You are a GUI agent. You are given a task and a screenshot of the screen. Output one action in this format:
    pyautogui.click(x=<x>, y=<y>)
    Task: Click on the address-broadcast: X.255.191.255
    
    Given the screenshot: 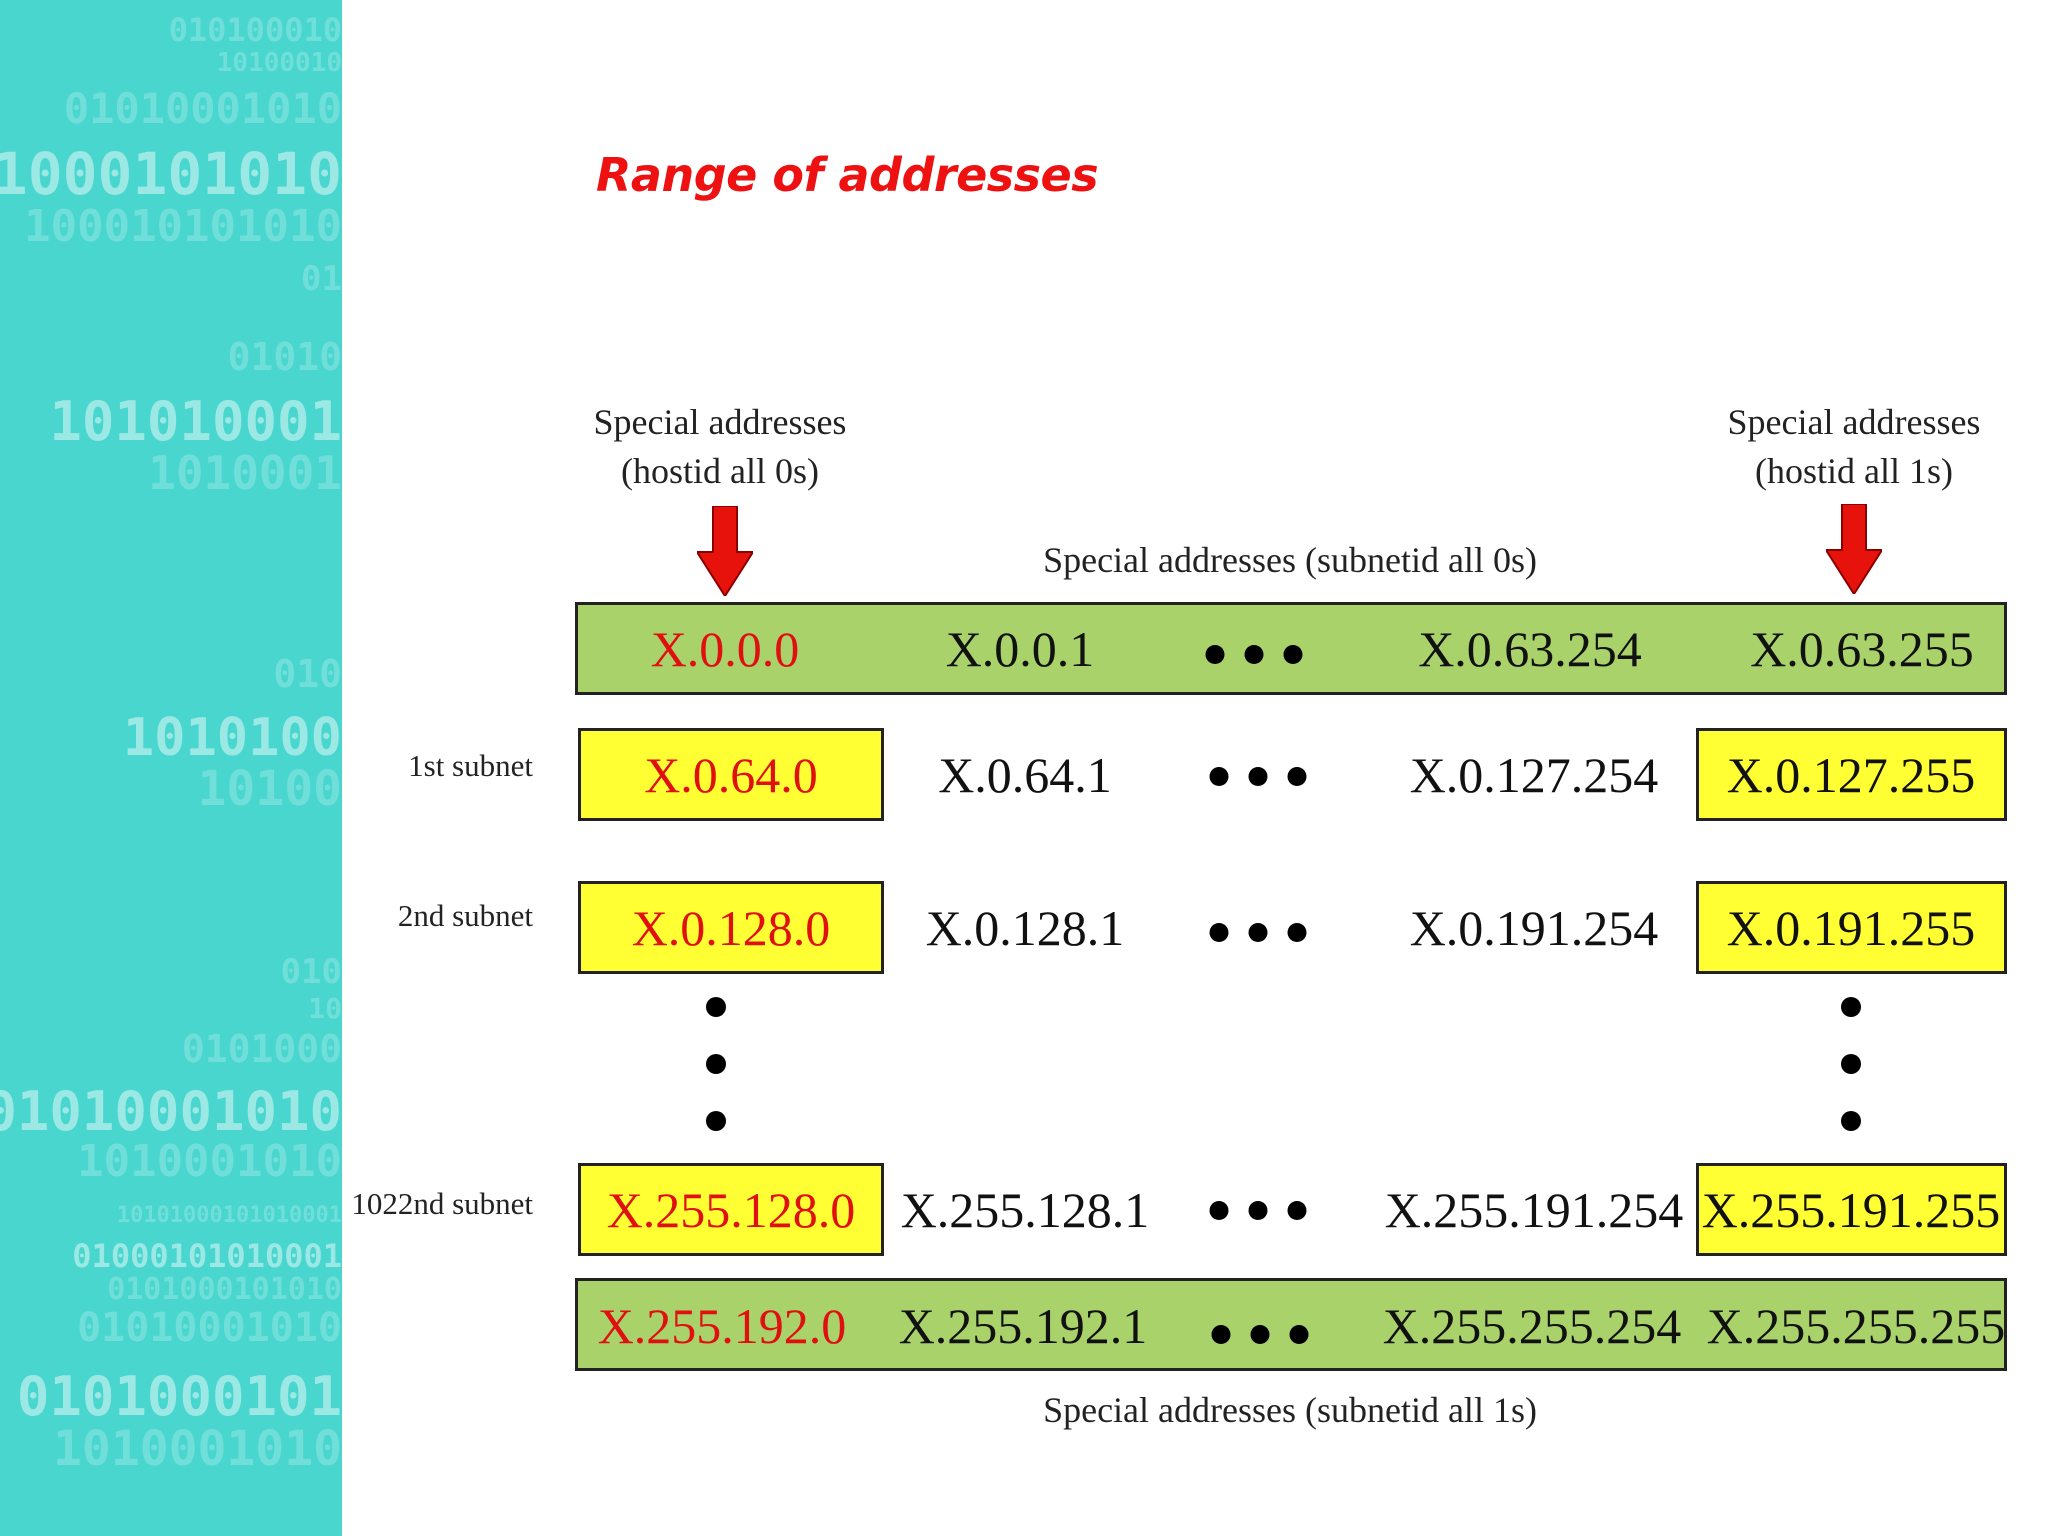 What is the action you would take?
    pyautogui.click(x=1851, y=1210)
    